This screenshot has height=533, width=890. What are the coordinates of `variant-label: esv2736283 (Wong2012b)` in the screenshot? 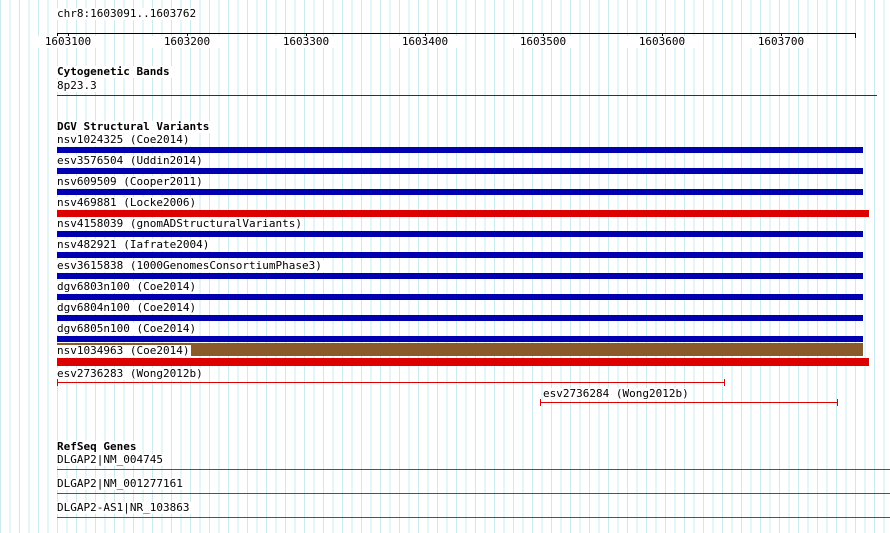 It's located at (131, 373).